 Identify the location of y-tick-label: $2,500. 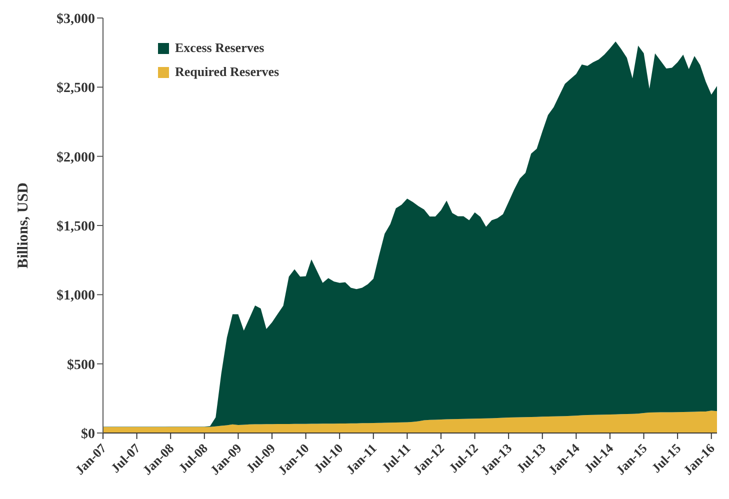
(75, 88).